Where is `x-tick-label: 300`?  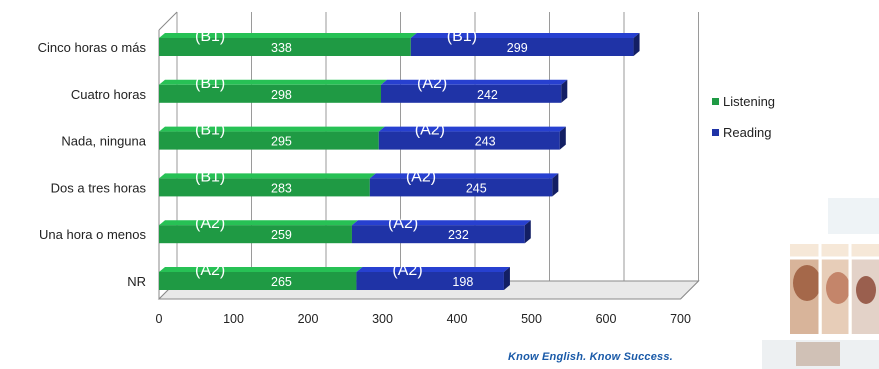 x-tick-label: 300 is located at coordinates (382, 319).